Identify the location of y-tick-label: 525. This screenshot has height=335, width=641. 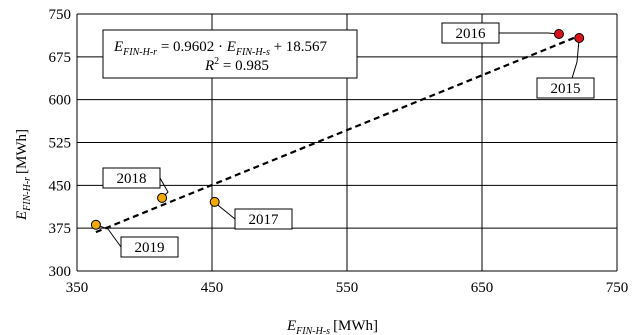
(60, 144).